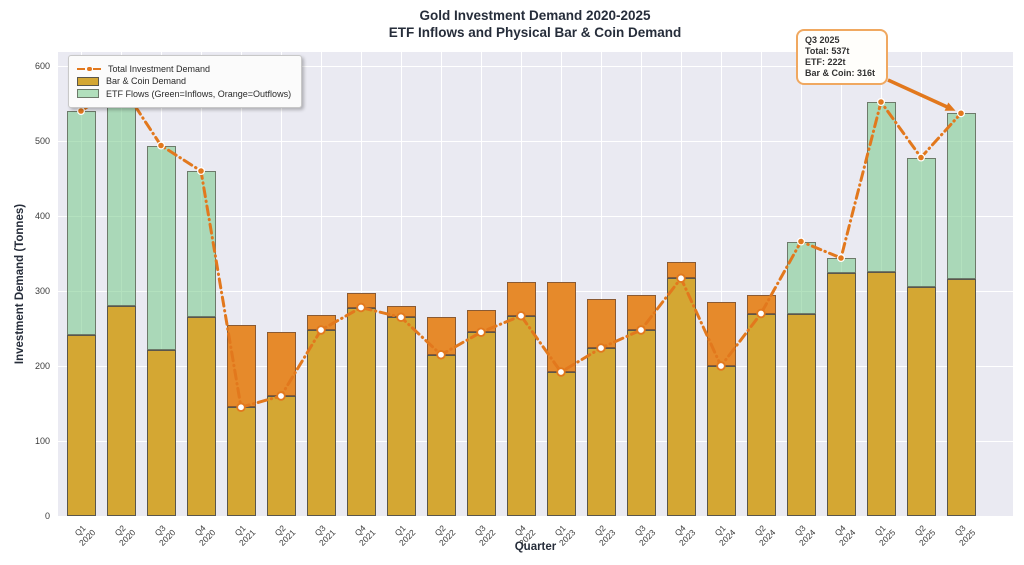  Describe the element at coordinates (535, 15) in the screenshot. I see `chart-title-line1: Gold Investment Demand 2020-2025` at that location.